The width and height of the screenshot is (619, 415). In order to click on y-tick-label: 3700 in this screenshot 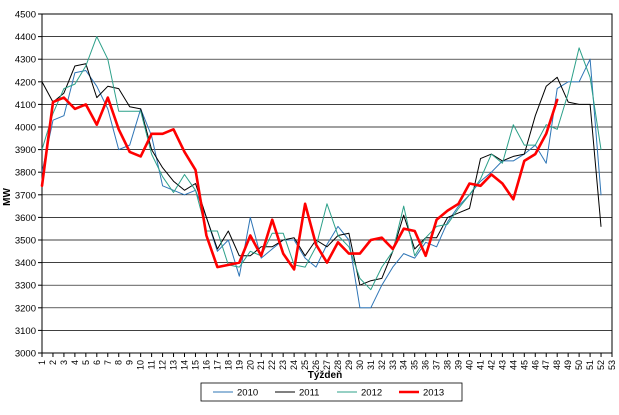, I will do `click(25, 195)`.